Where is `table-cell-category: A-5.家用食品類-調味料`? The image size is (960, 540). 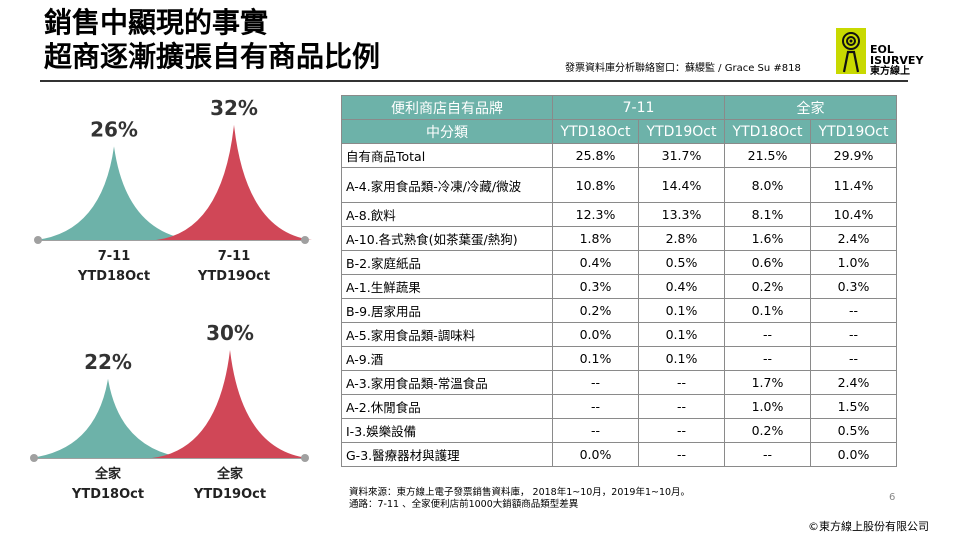 table-cell-category: A-5.家用食品類-調味料 is located at coordinates (447, 334).